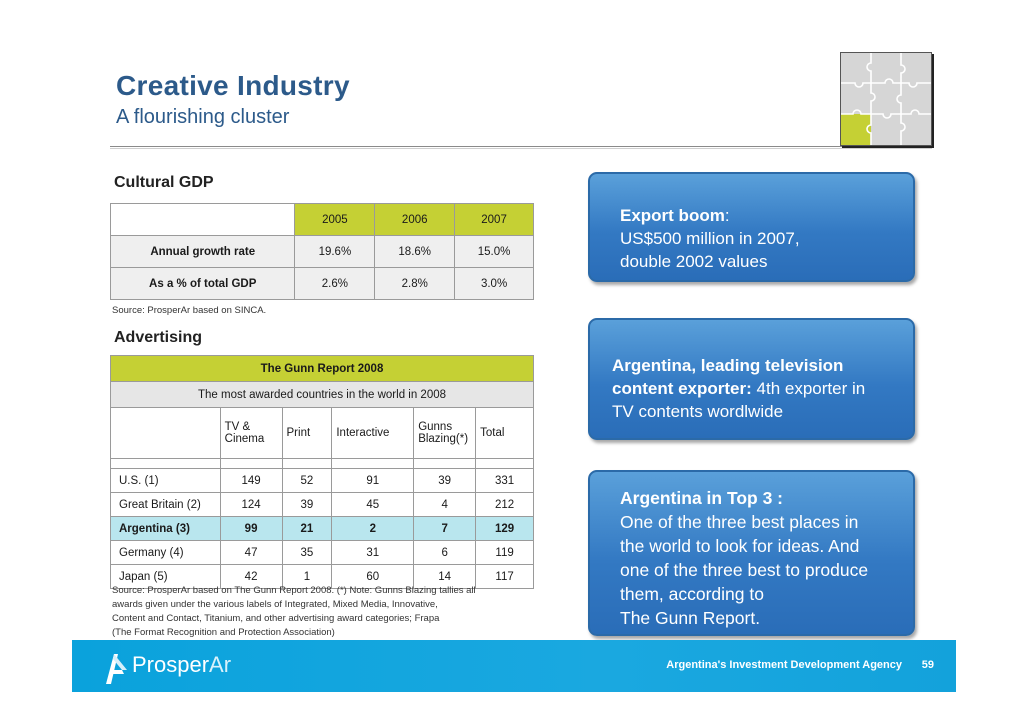 The width and height of the screenshot is (1030, 728). Describe the element at coordinates (373, 480) in the screenshot. I see `gunn-cell: 91` at that location.